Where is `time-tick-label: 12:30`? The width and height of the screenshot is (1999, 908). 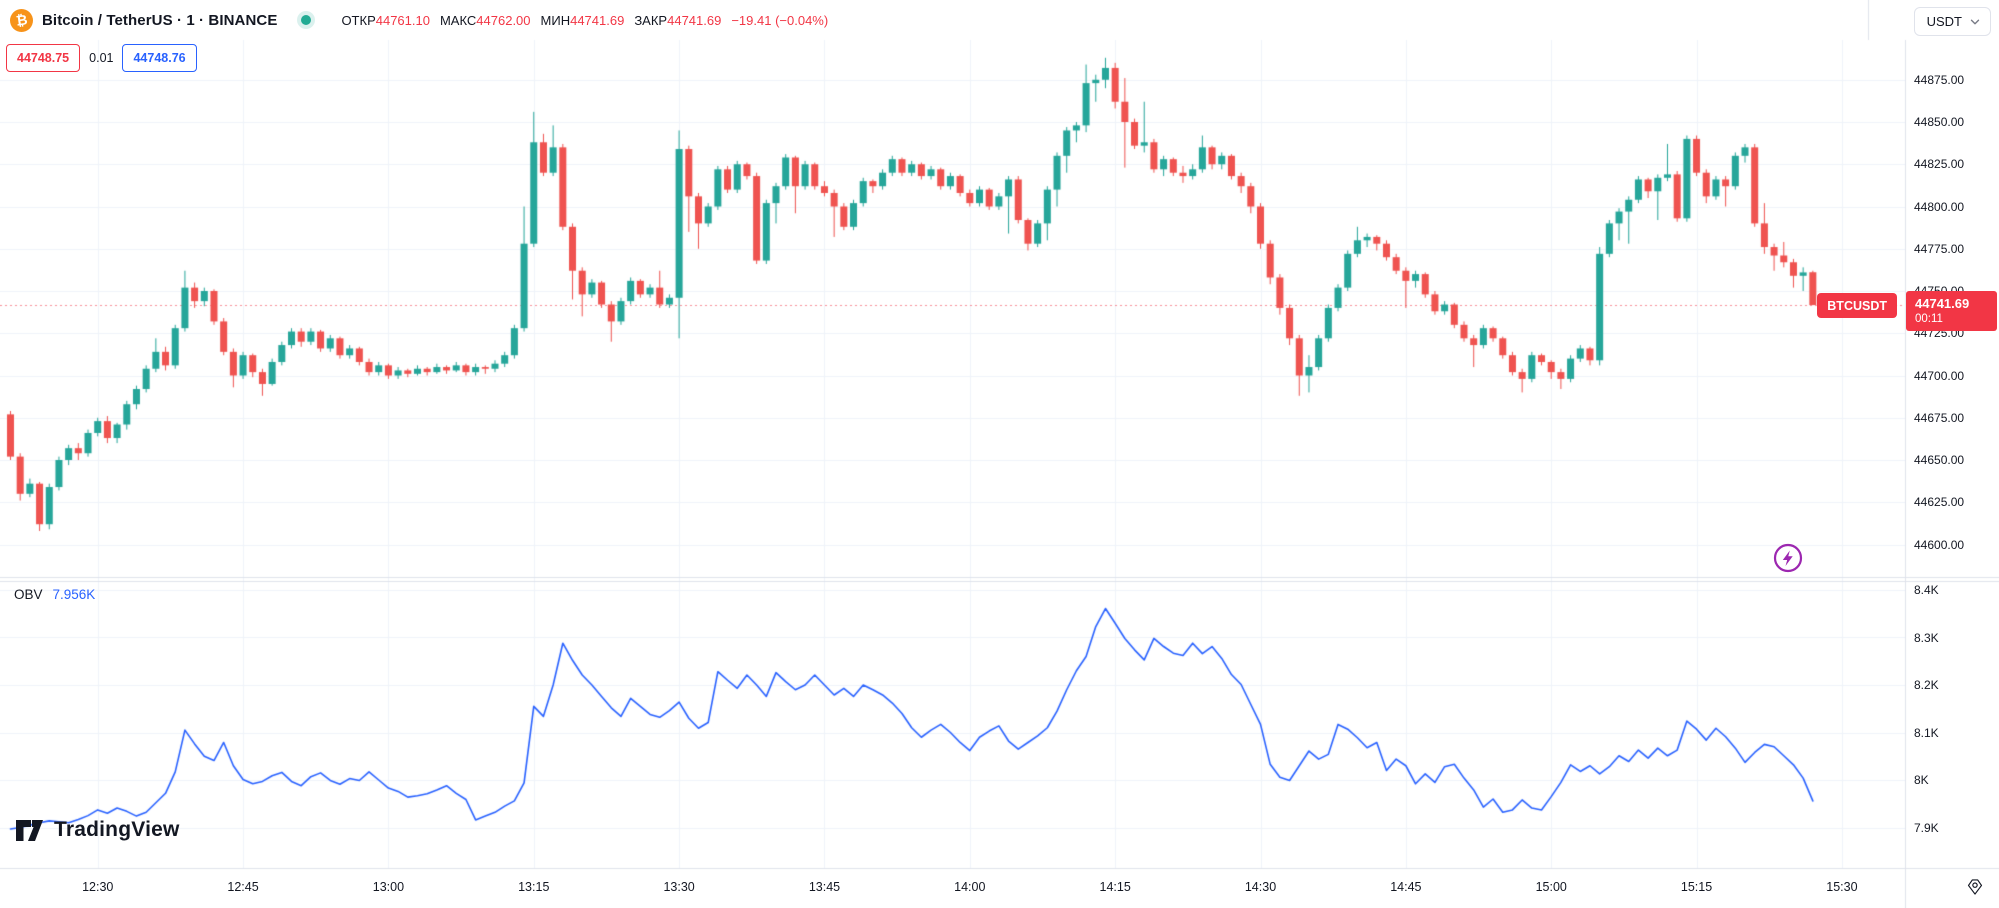 time-tick-label: 12:30 is located at coordinates (98, 887).